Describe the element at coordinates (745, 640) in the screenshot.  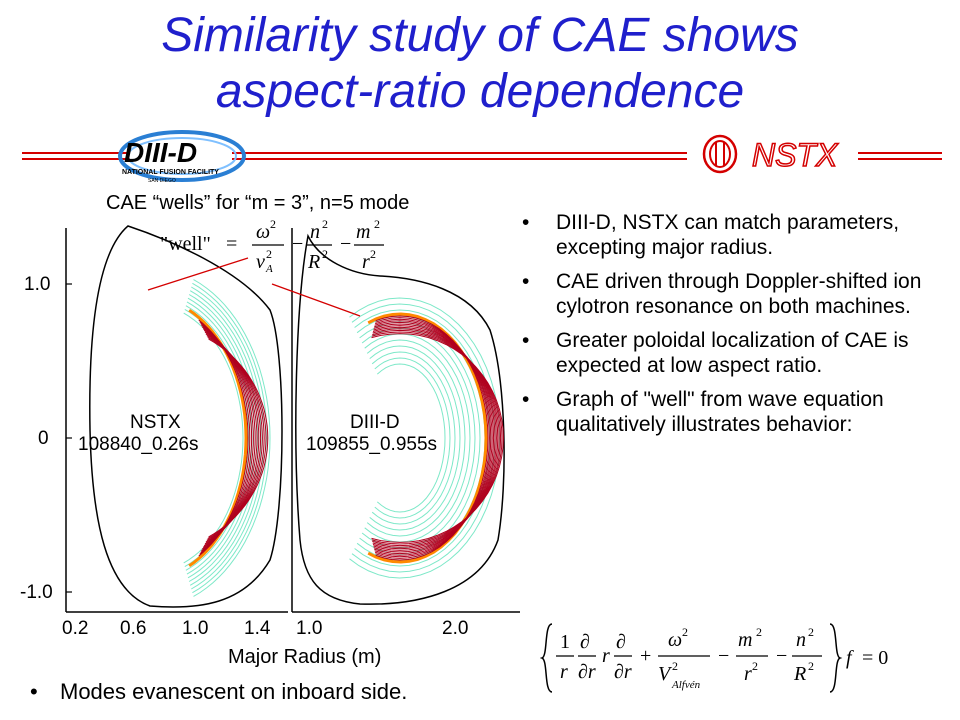
I see `svg-text: m` at that location.